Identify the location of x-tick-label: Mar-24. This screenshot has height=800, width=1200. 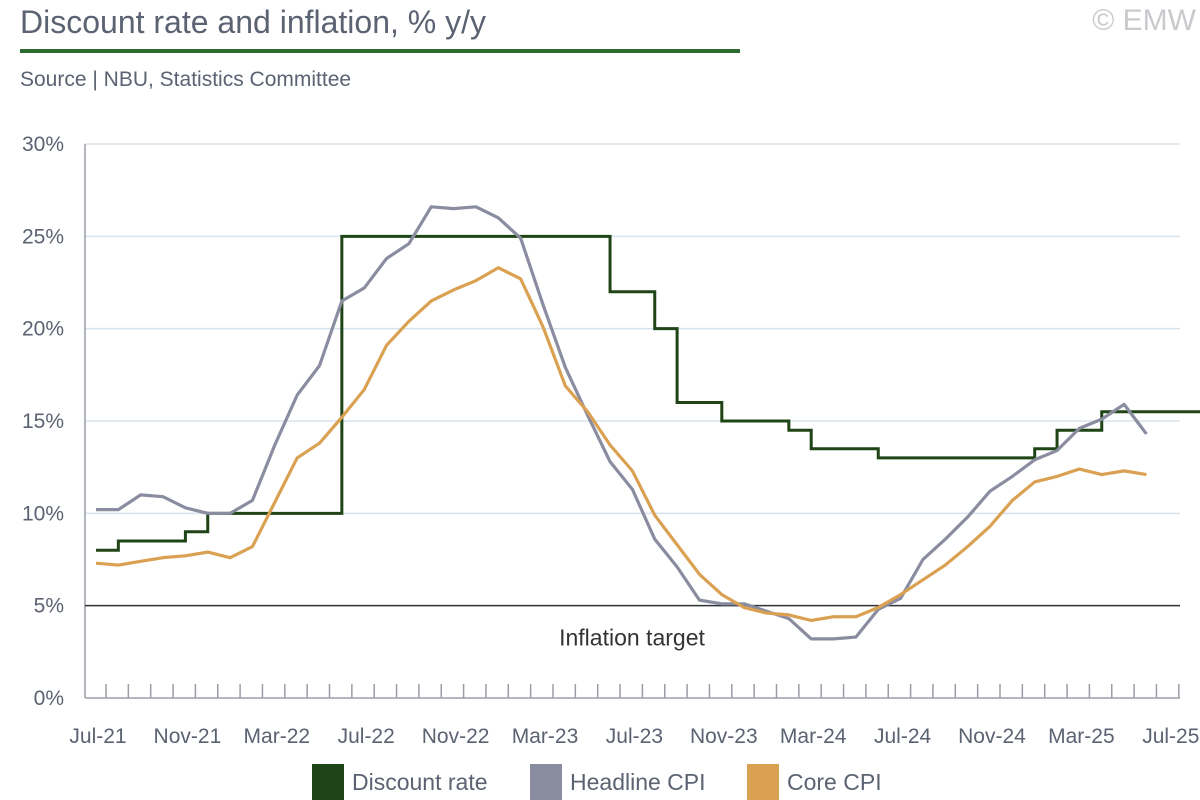
(813, 736).